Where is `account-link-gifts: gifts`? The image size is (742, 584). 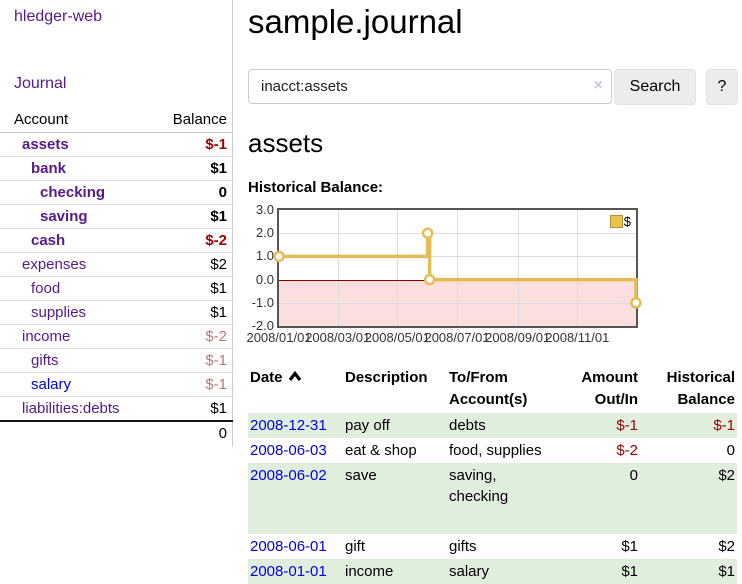
account-link-gifts: gifts is located at coordinates (45, 360).